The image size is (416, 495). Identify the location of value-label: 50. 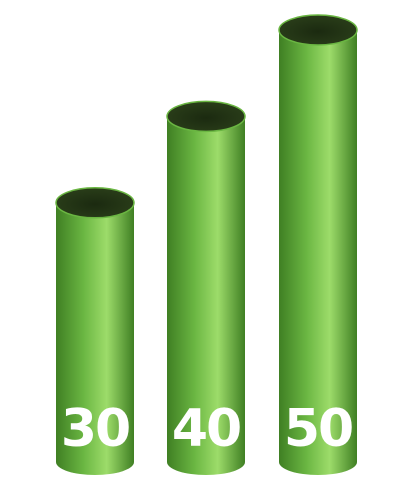
(318, 429).